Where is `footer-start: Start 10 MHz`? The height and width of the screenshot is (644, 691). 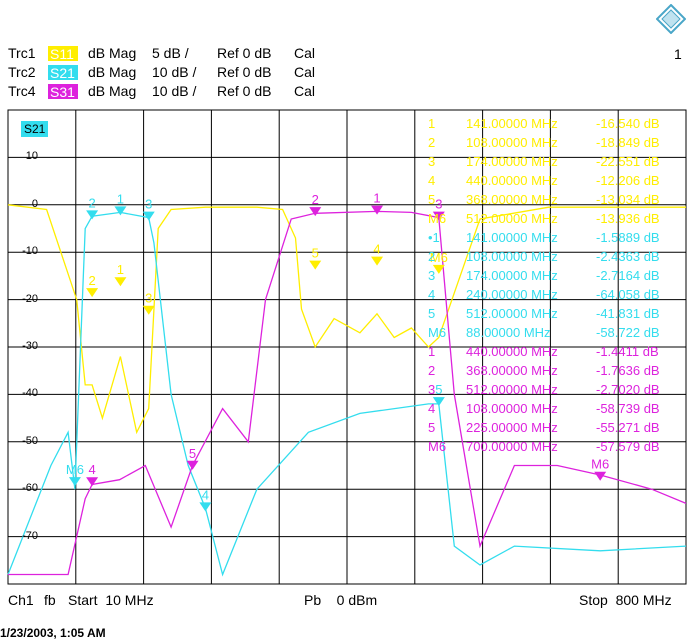 footer-start: Start 10 MHz is located at coordinates (111, 600).